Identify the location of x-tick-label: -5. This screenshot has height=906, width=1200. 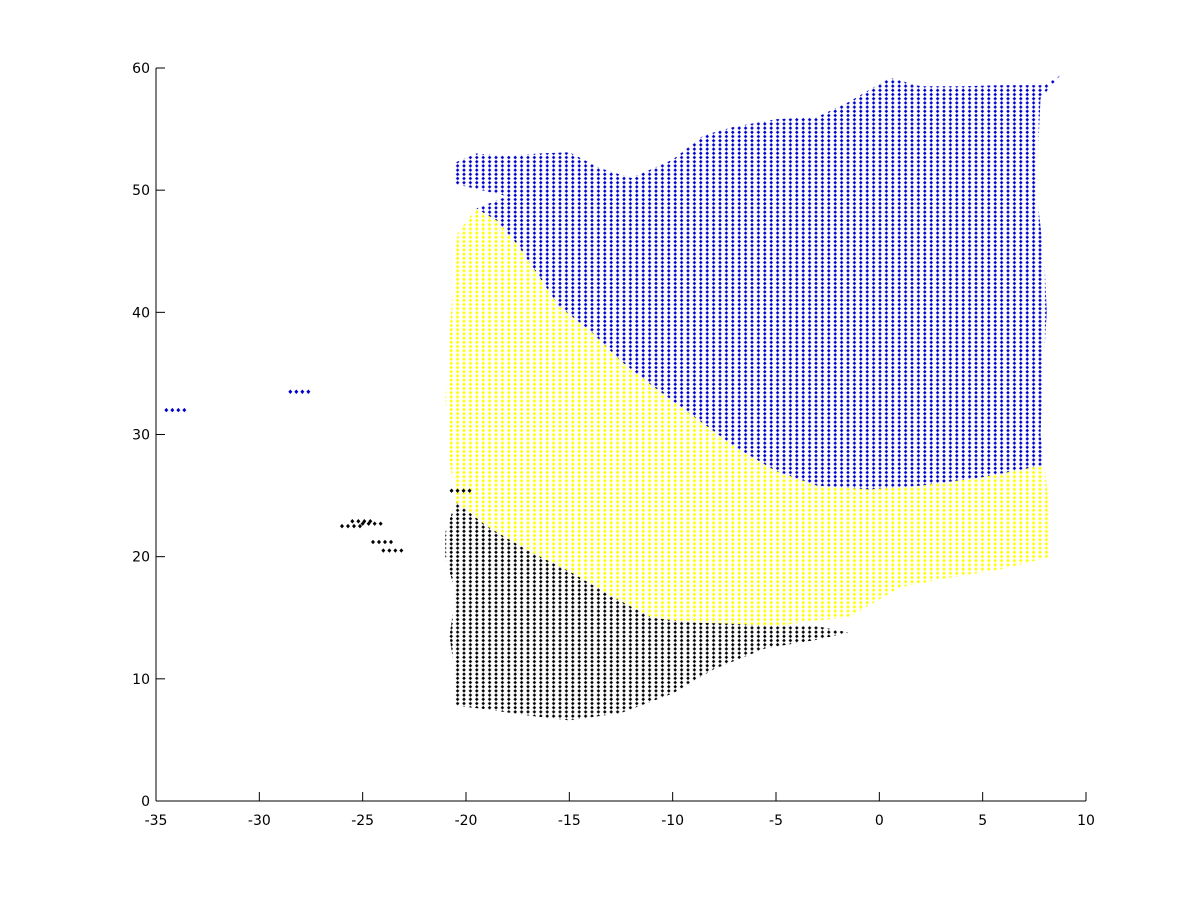
(776, 821).